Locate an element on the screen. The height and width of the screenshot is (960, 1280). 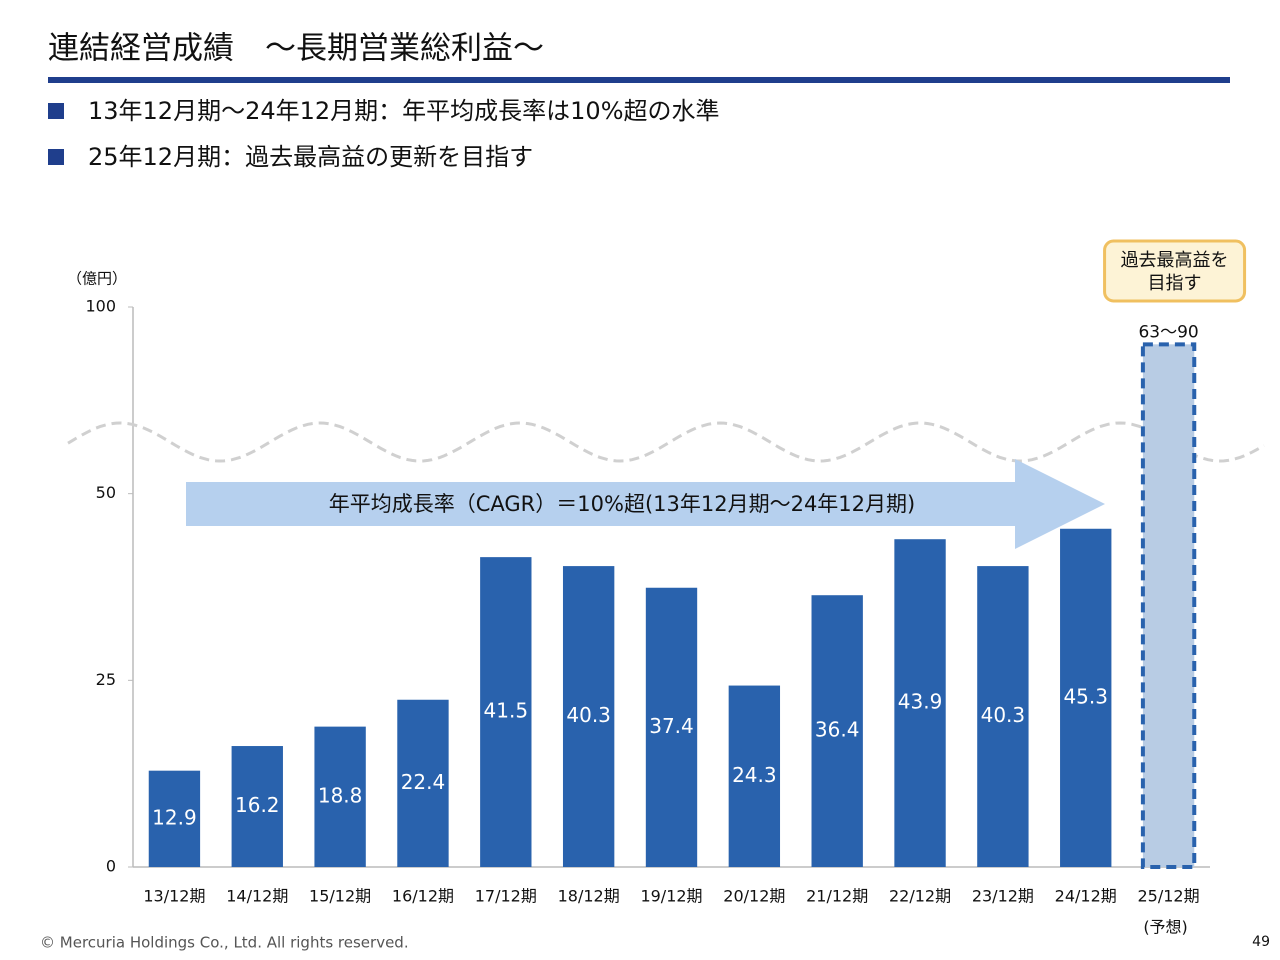
x-tick-label: 25/12期 is located at coordinates (1169, 896).